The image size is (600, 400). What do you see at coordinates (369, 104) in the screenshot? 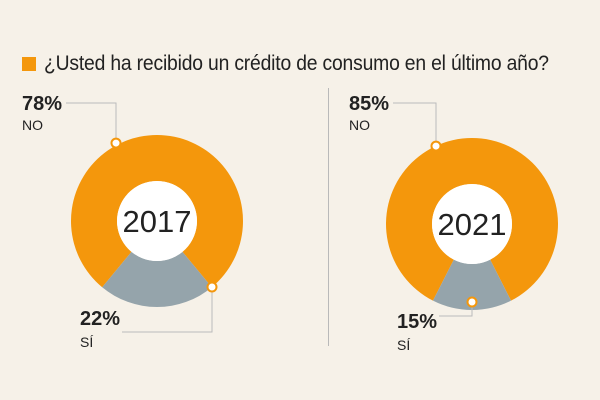
I see `value-label-no: 85%` at bounding box center [369, 104].